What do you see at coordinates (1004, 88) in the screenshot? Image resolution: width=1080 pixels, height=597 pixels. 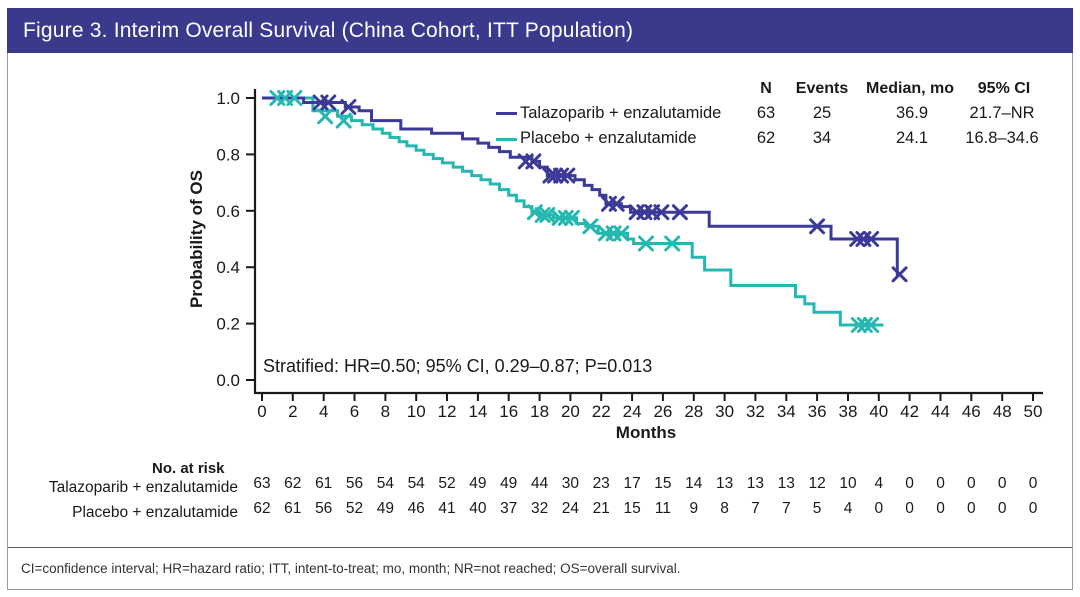 I see `summary-header-ci: 95% CI` at bounding box center [1004, 88].